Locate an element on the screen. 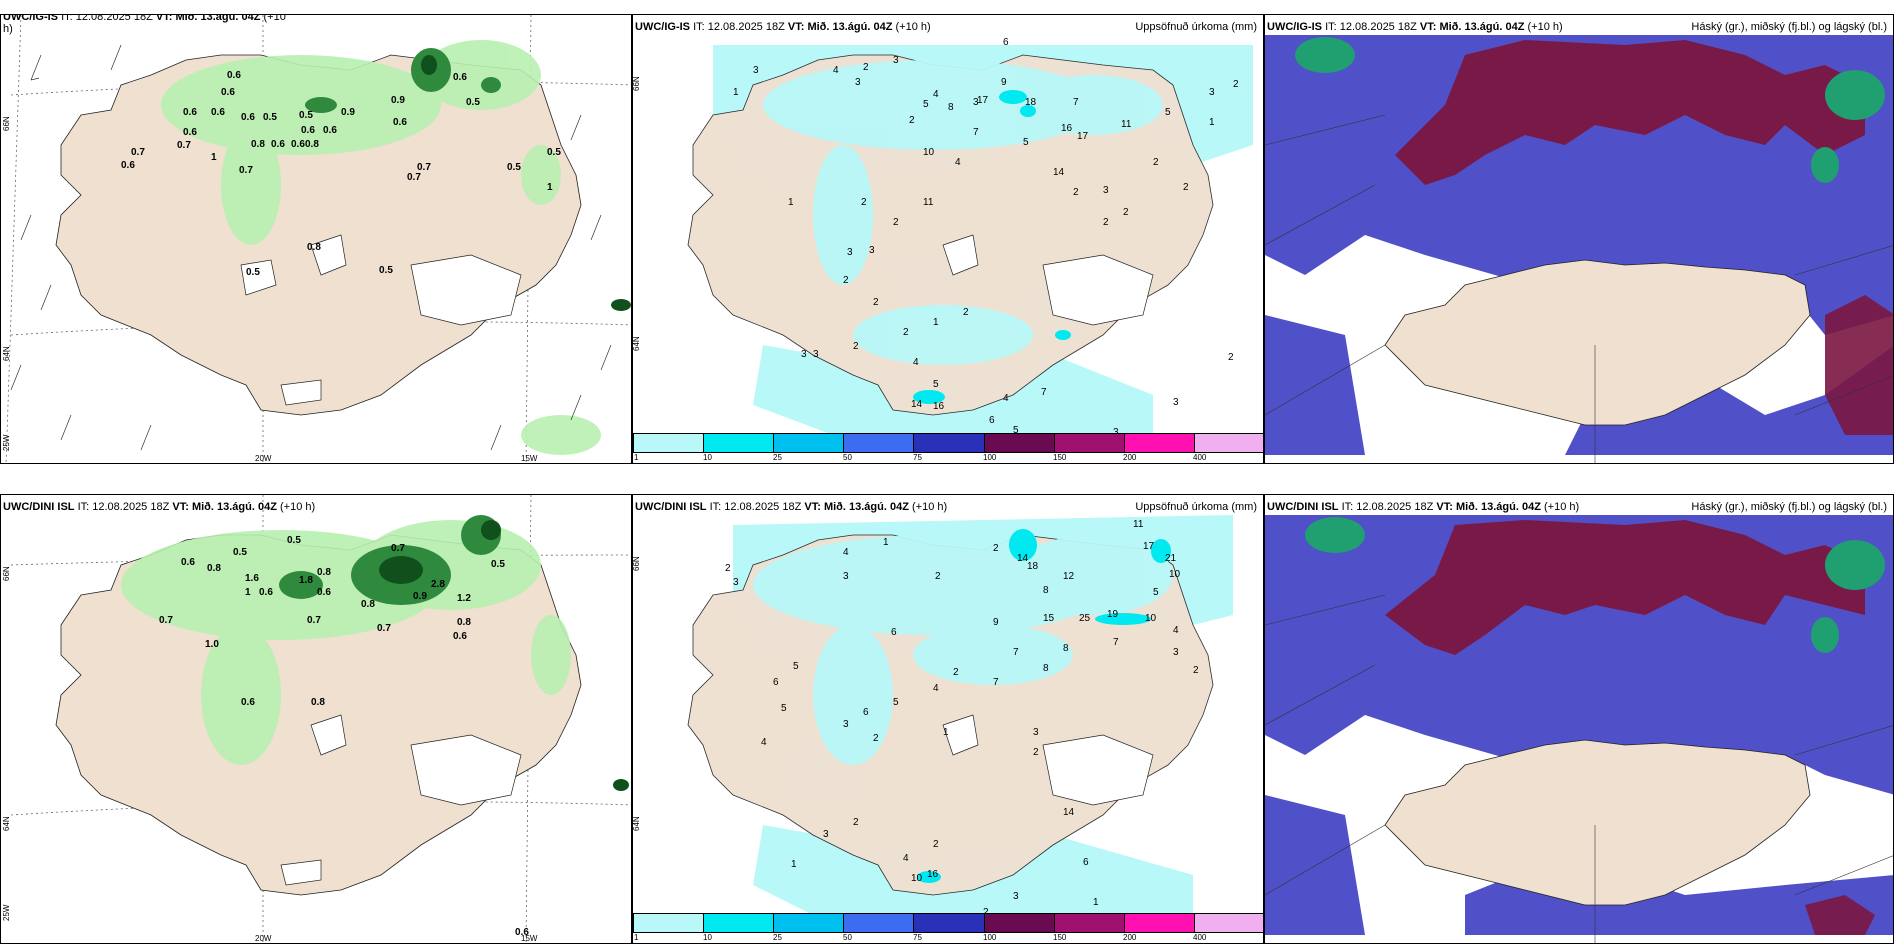 The image size is (1900, 950). precip-label: 16 is located at coordinates (939, 406).